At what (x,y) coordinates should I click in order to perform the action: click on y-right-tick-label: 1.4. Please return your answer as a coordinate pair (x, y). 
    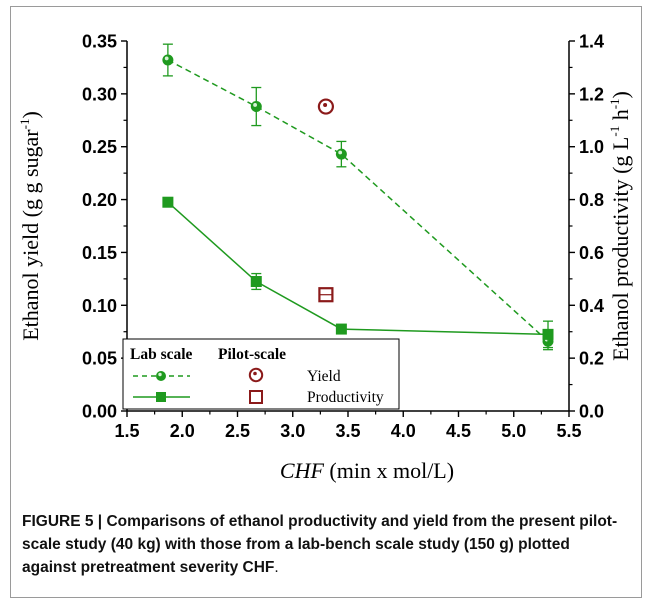
    Looking at the image, I should click on (591, 42).